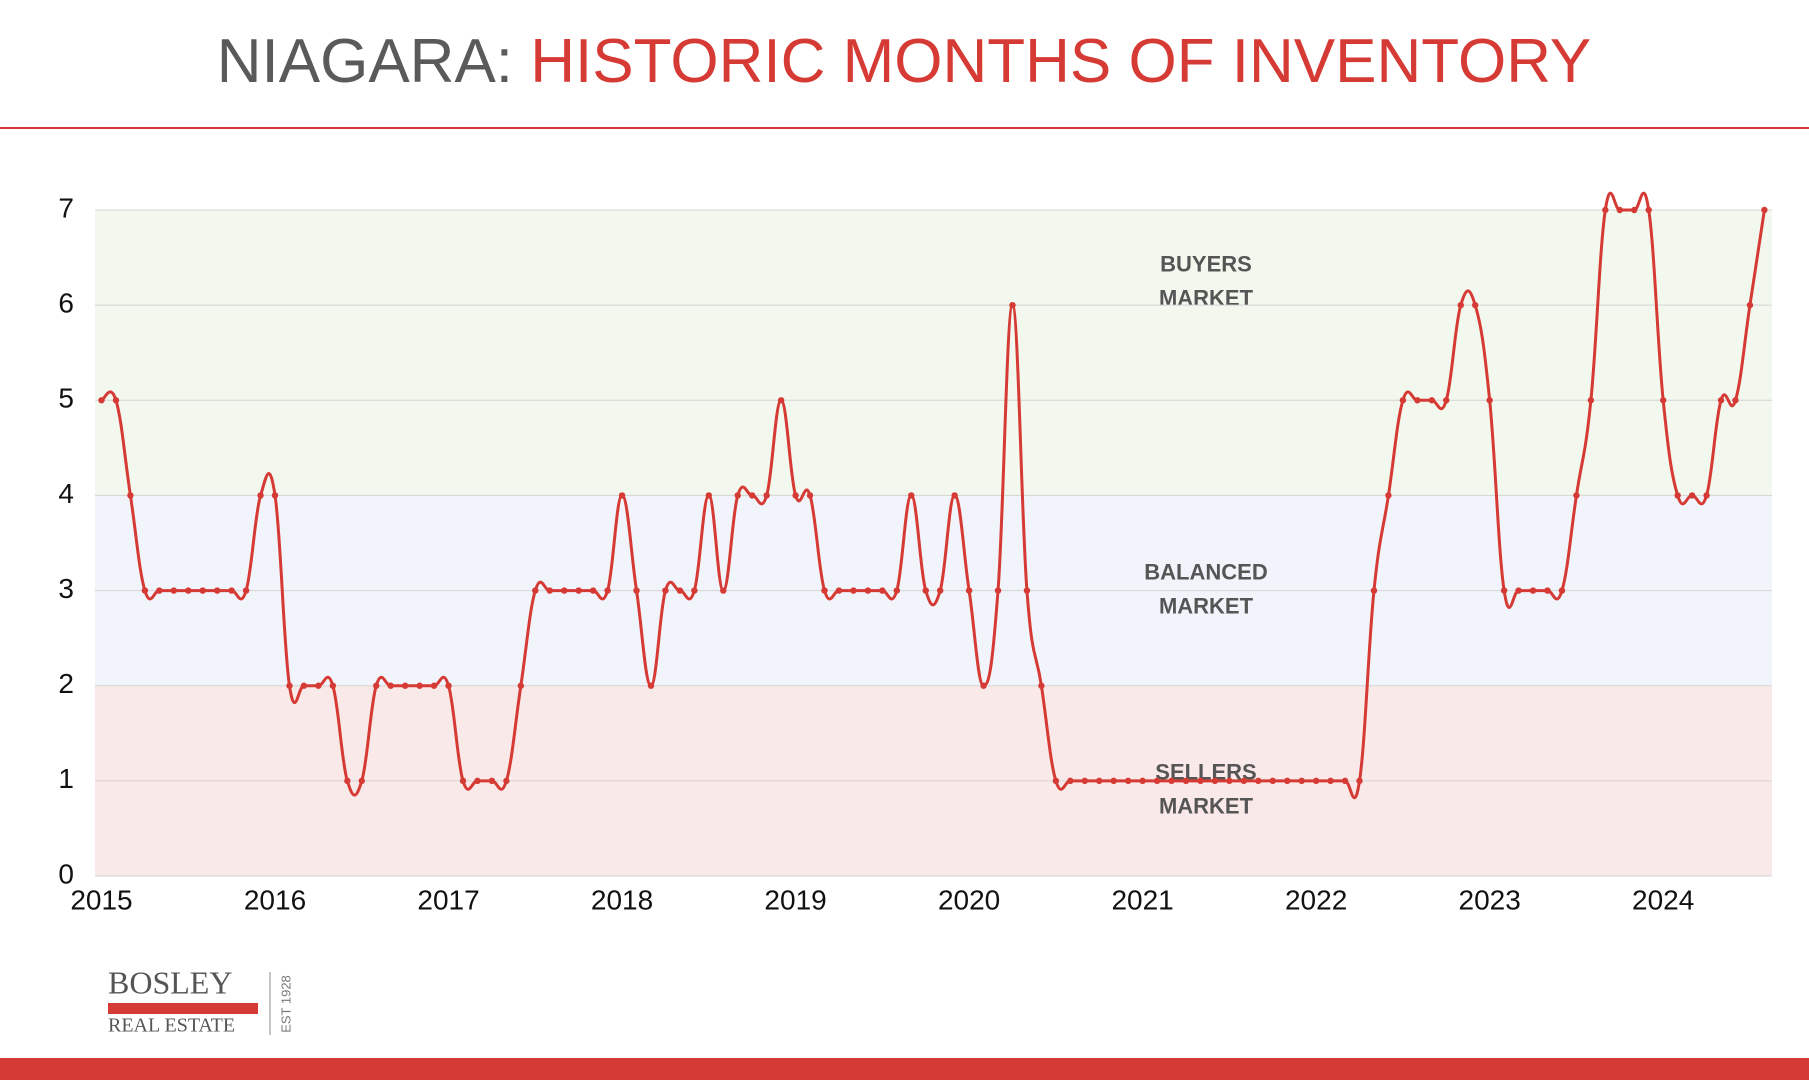  Describe the element at coordinates (200, 1000) in the screenshot. I see `logo: BOSLEY REAL ESTATE EST 1928` at that location.